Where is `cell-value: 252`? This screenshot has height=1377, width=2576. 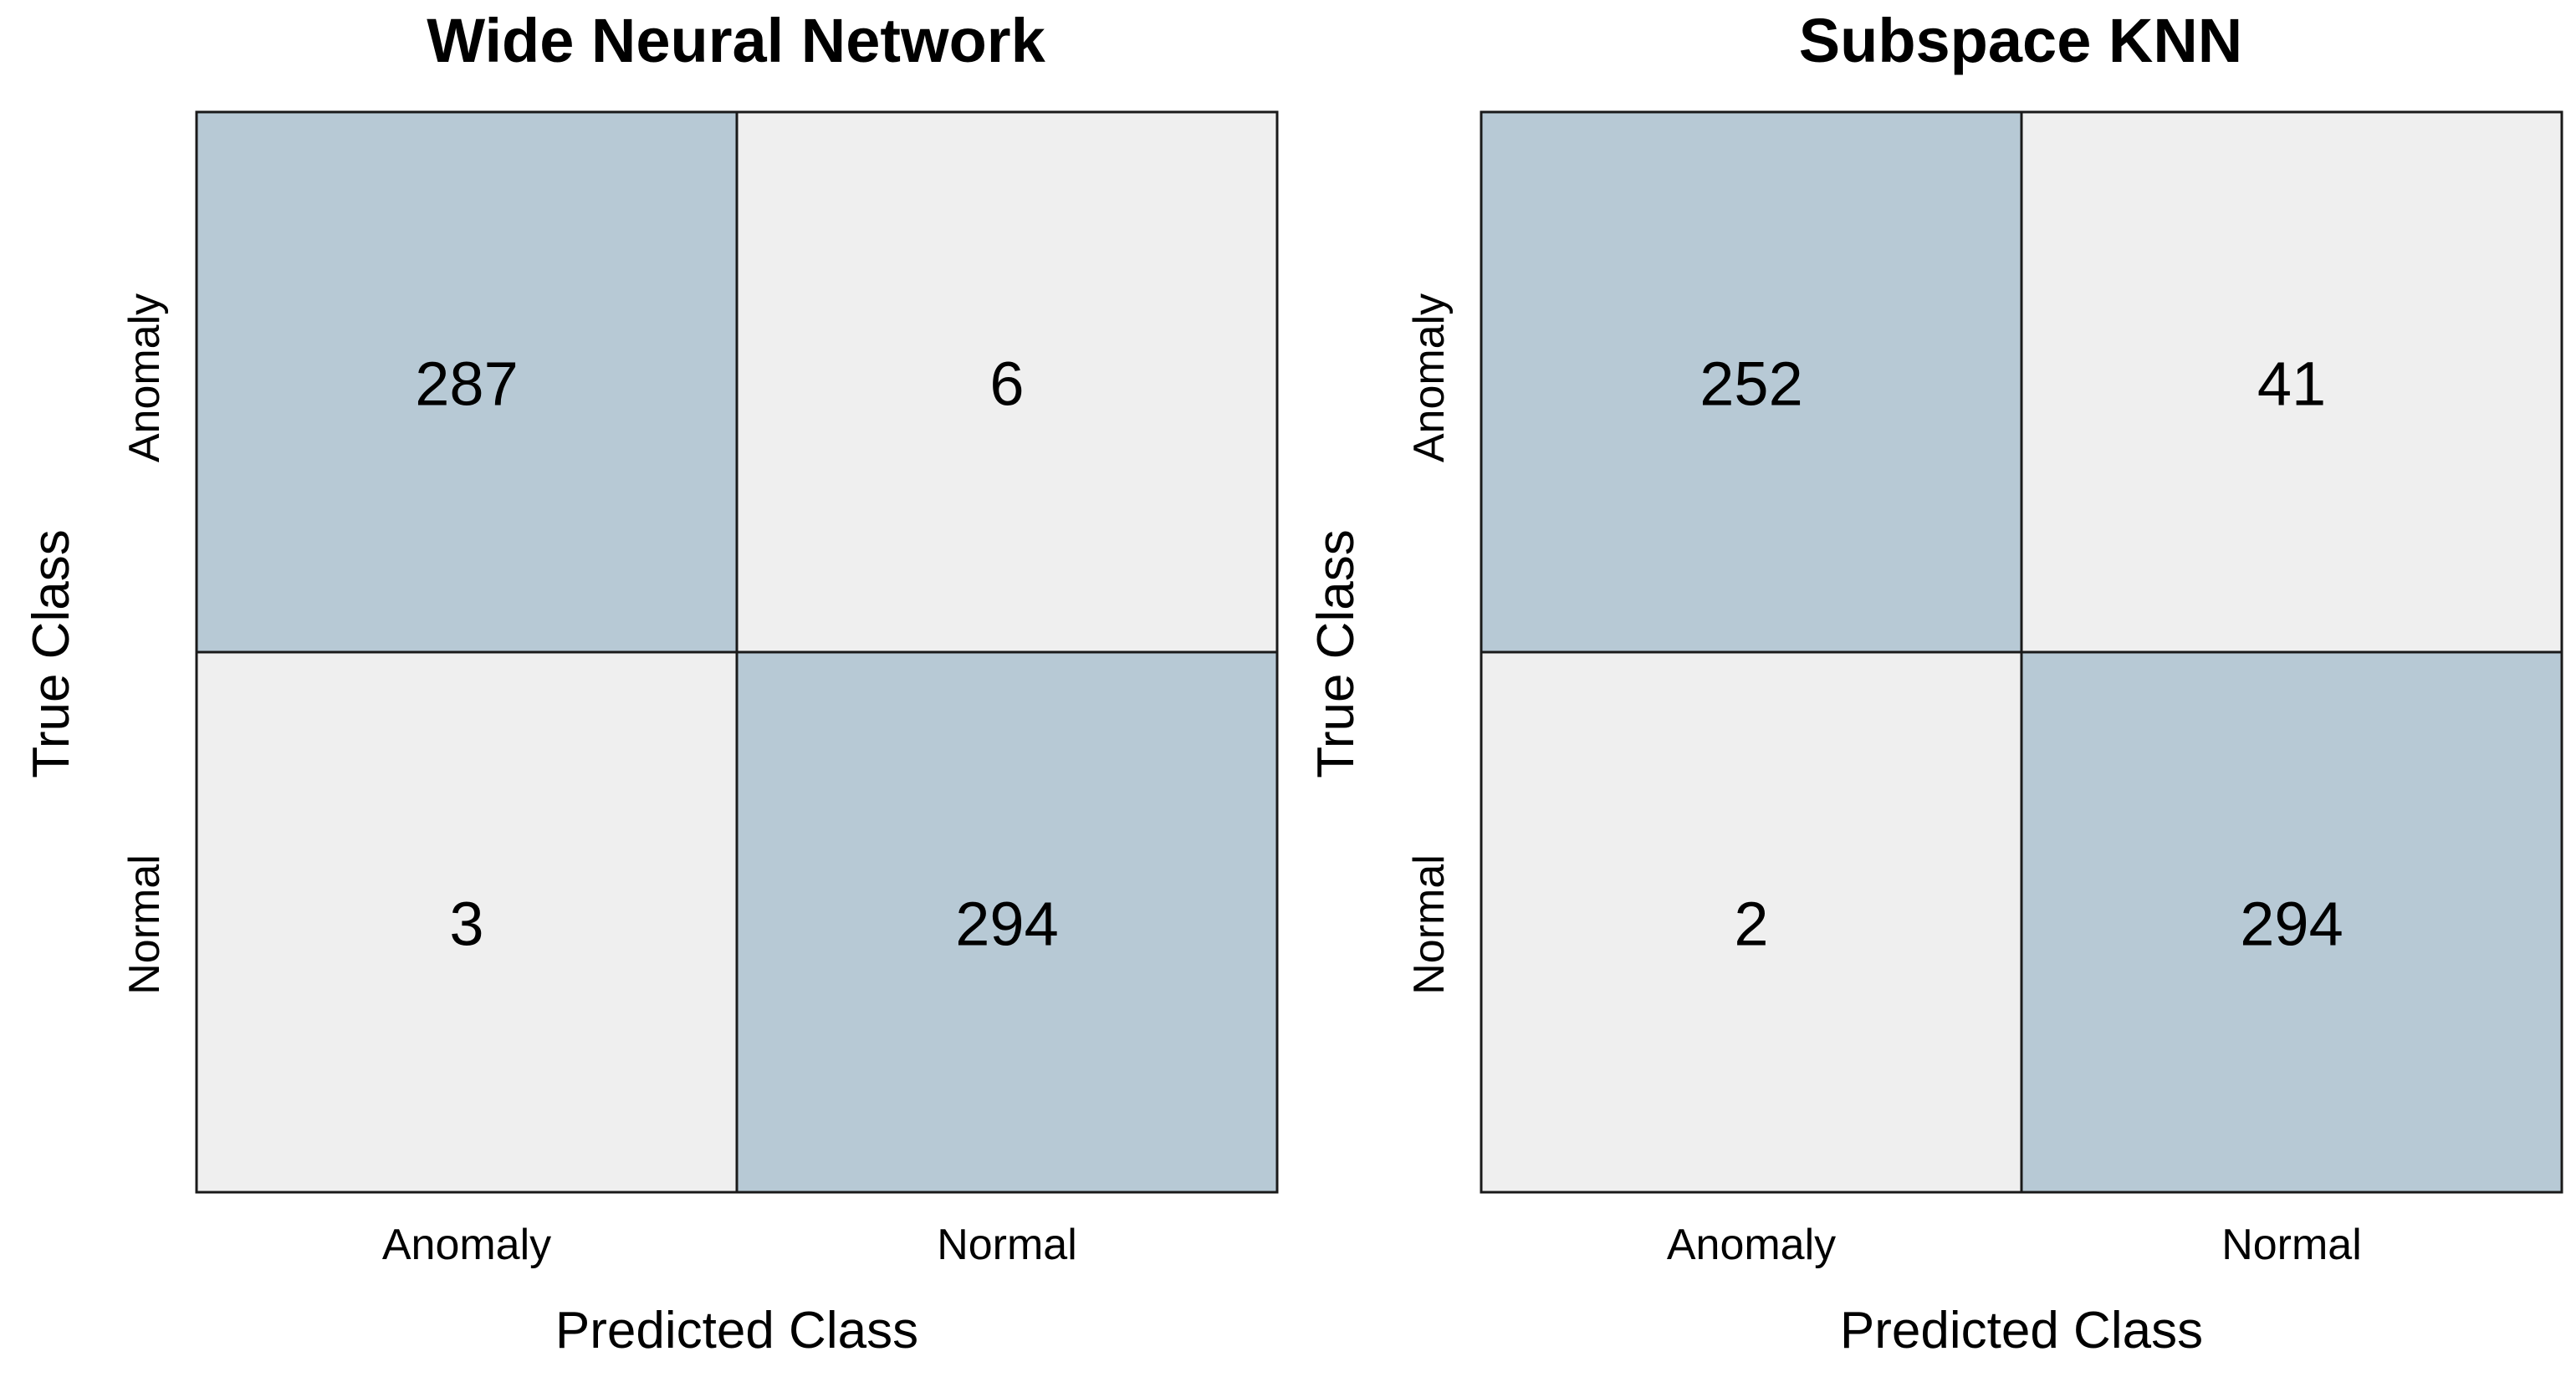
cell-value: 252 is located at coordinates (1750, 384).